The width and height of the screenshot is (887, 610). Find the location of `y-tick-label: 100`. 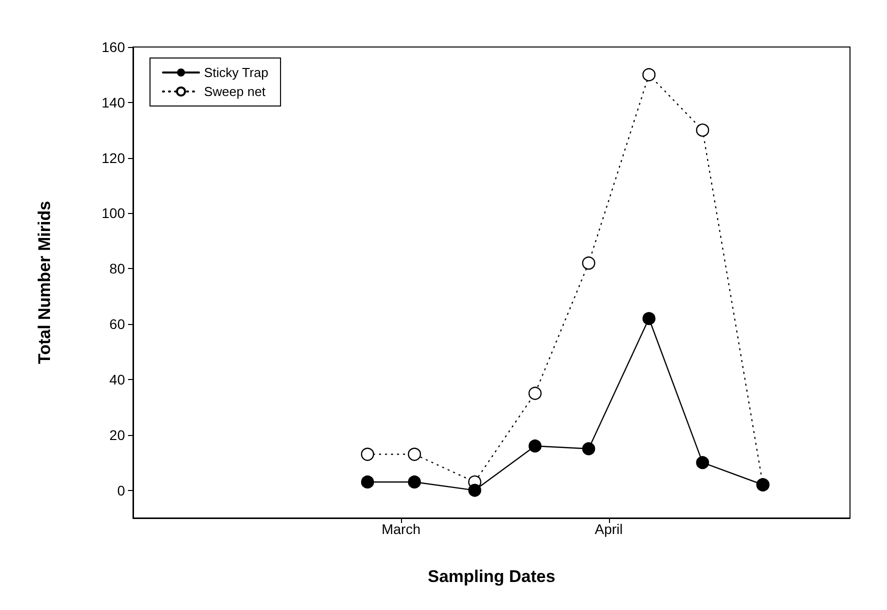

y-tick-label: 100 is located at coordinates (114, 213).